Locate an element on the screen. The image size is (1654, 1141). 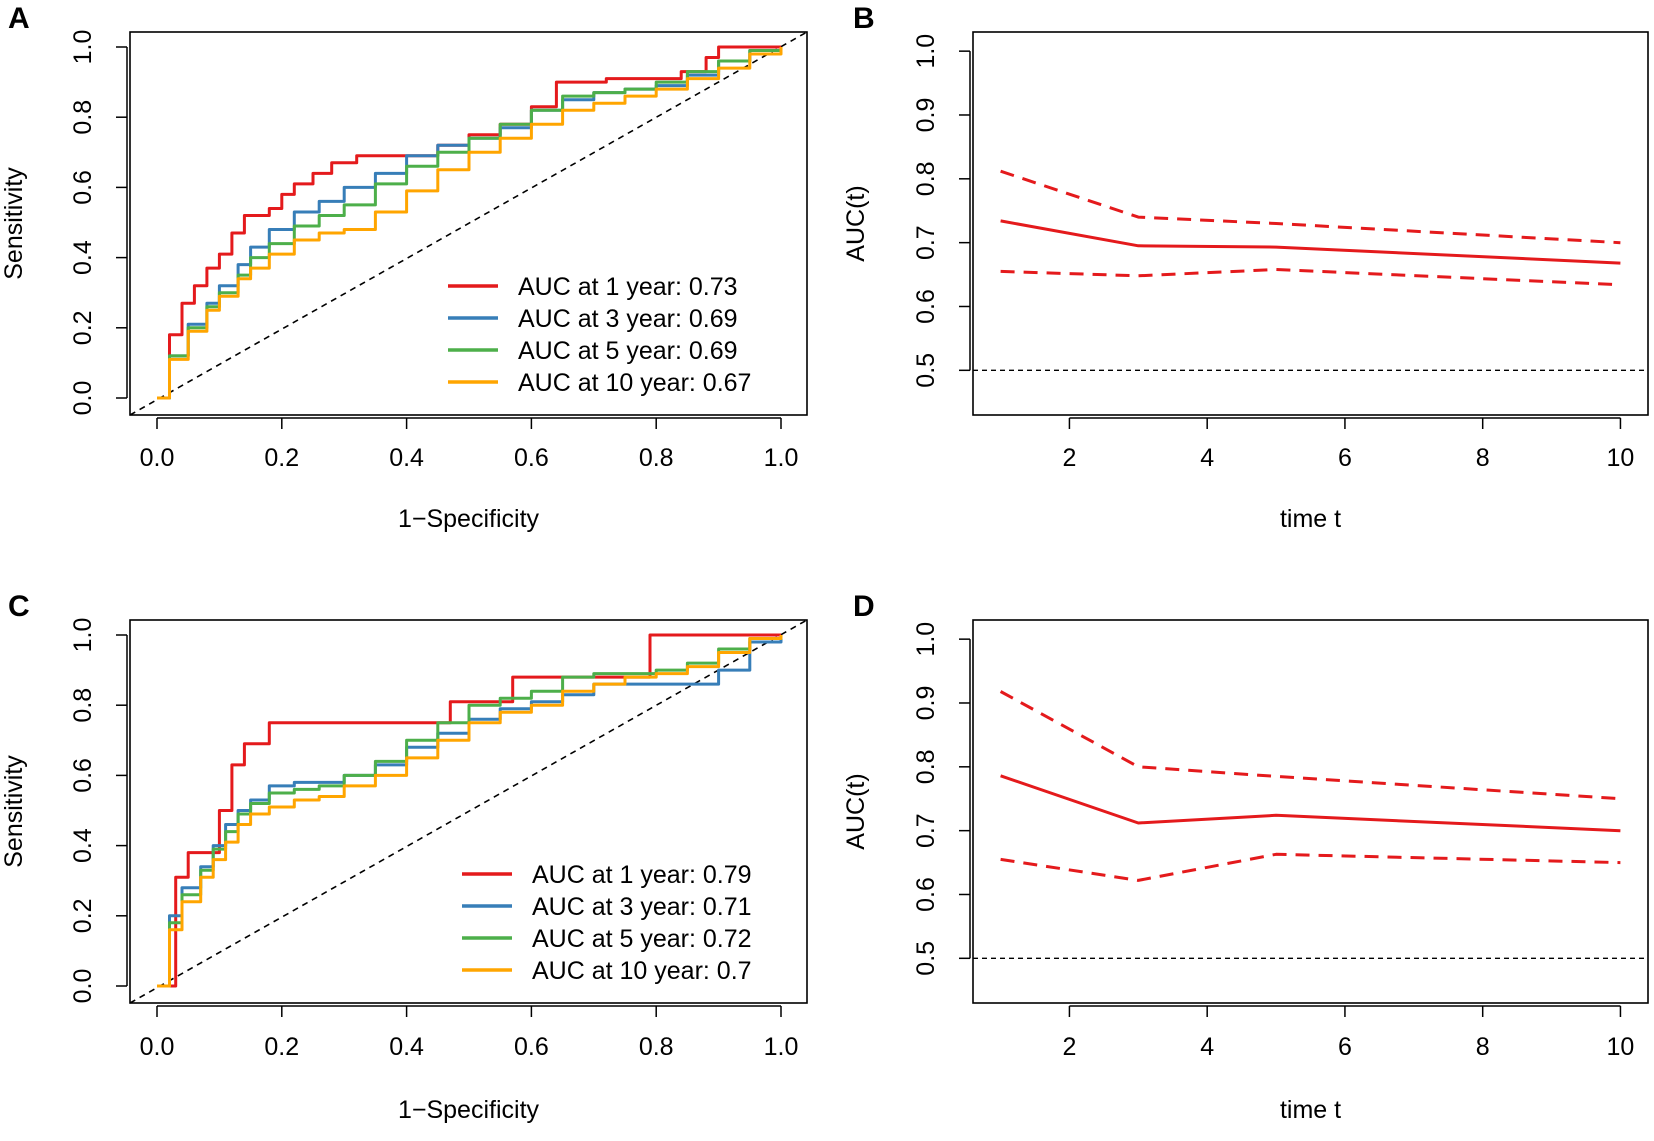
legend-label: AUC at 5 year: 0.72 is located at coordinates (642, 939).